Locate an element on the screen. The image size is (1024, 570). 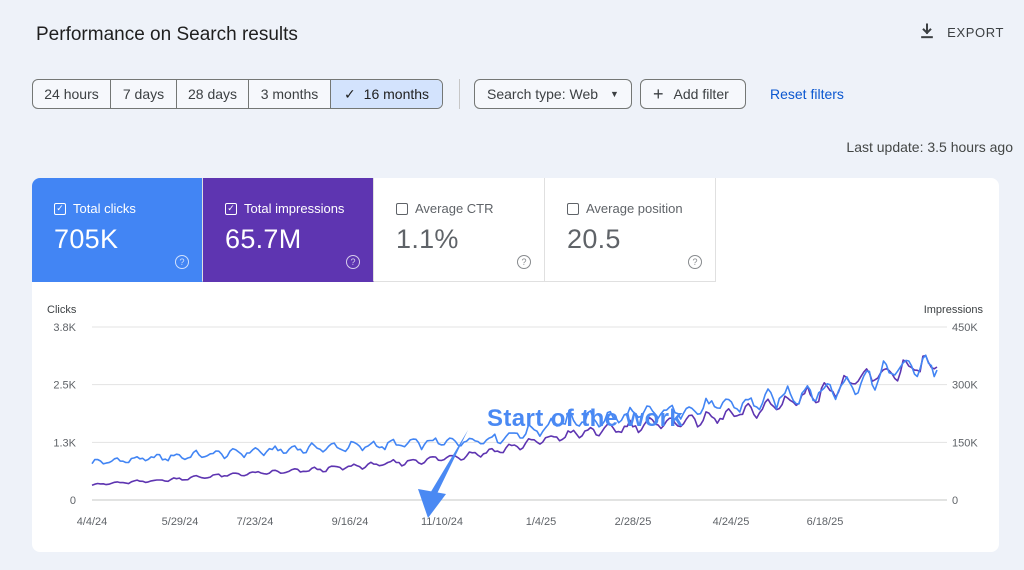
left-tick-label: 0 is located at coordinates (73, 501).